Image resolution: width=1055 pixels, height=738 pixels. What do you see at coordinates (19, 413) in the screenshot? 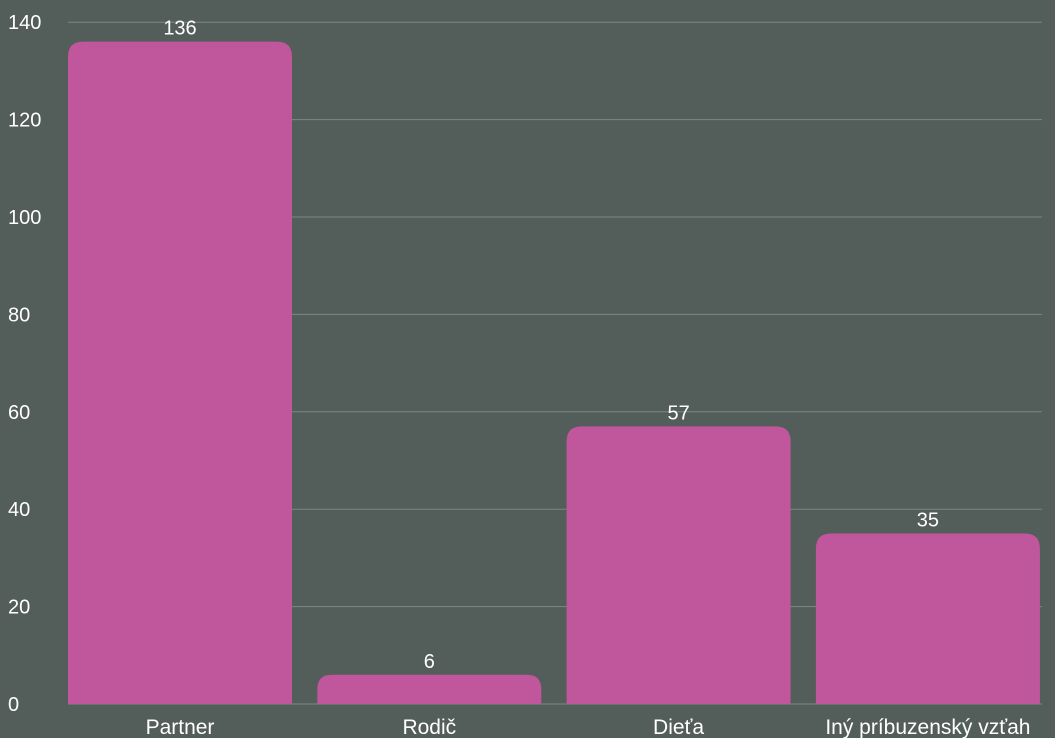
I see `y-tick-label: 60` at bounding box center [19, 413].